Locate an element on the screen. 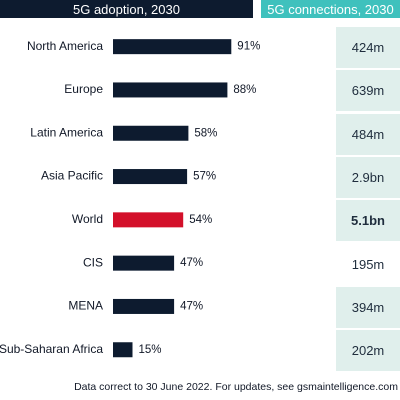 The width and height of the screenshot is (400, 400). value-label-mena: 47% is located at coordinates (191, 306).